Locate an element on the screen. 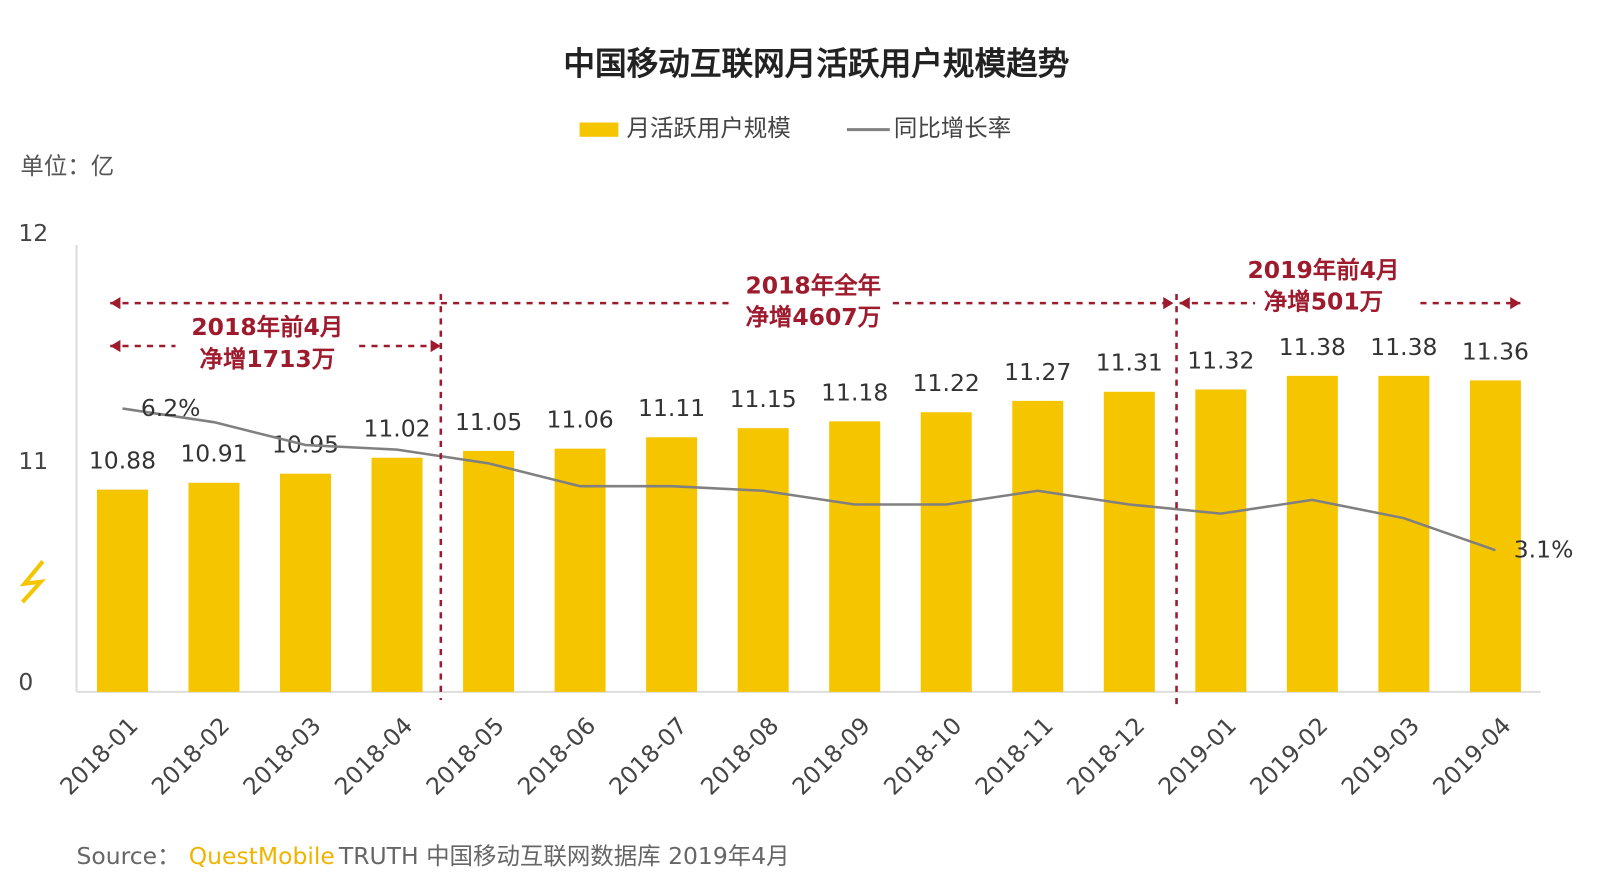 This screenshot has width=1600, height=894. x-tick-label: 2018-03 is located at coordinates (281, 756).